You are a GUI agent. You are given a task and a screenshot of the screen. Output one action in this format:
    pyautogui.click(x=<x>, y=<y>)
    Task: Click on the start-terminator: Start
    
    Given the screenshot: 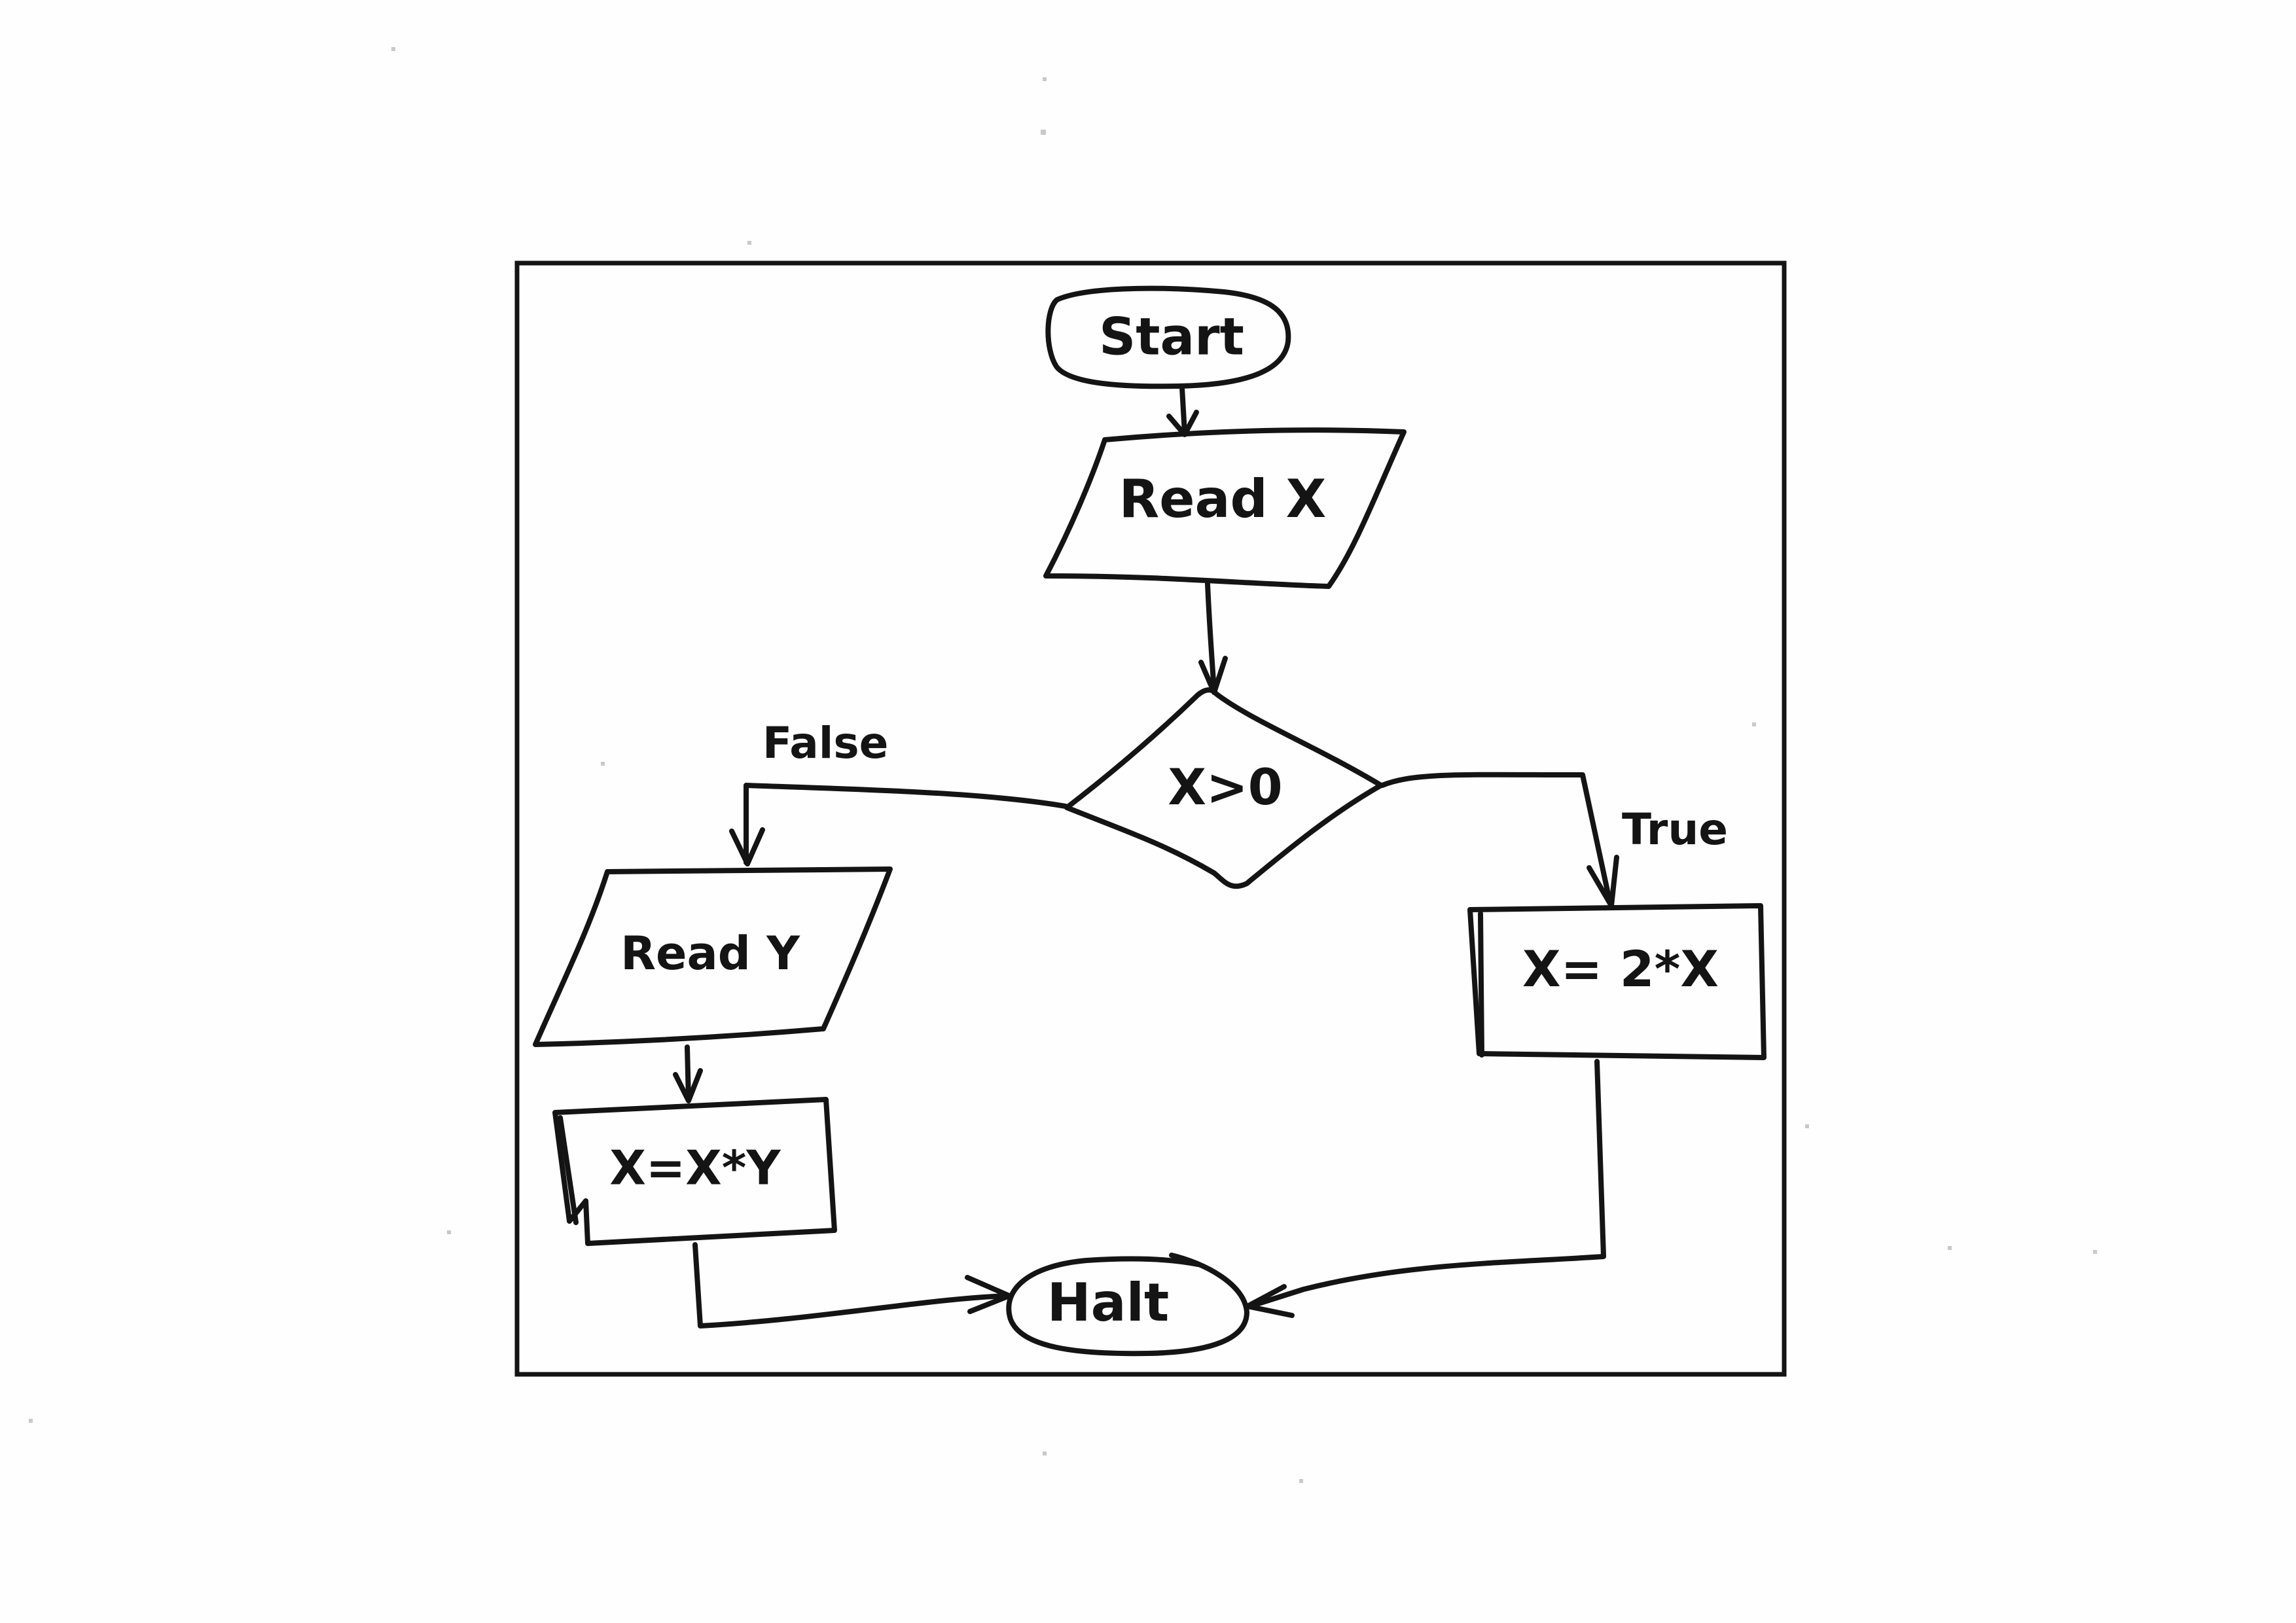 What is the action you would take?
    pyautogui.click(x=1168, y=337)
    